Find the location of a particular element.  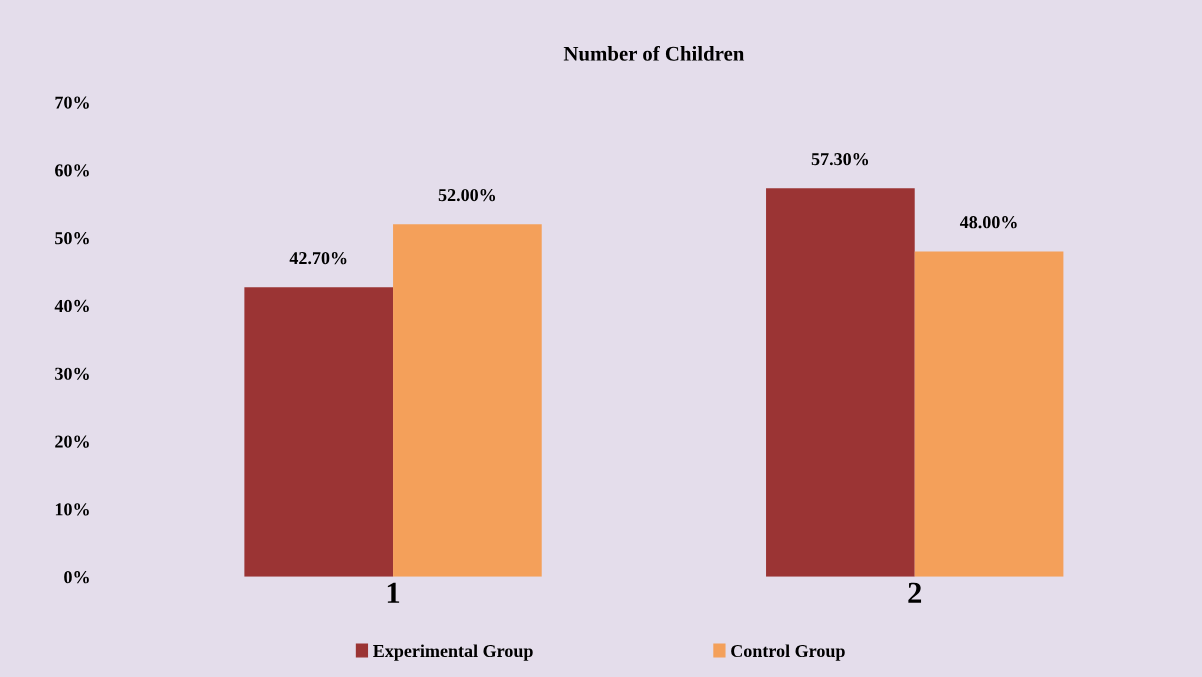

legend-label: Control Group is located at coordinates (788, 652).